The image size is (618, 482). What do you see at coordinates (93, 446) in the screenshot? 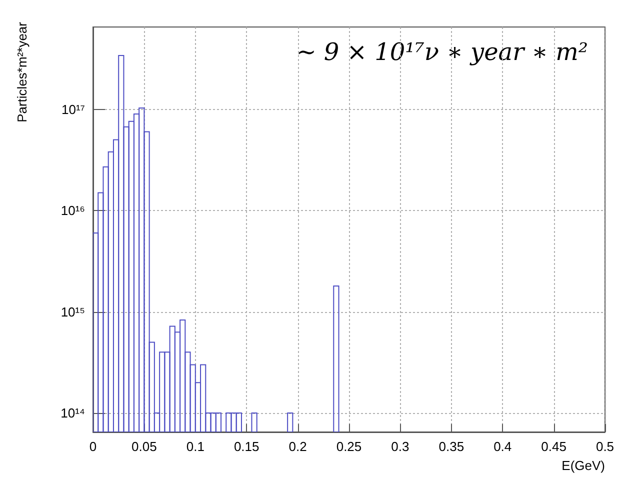
I see `x-tick-label: 0` at bounding box center [93, 446].